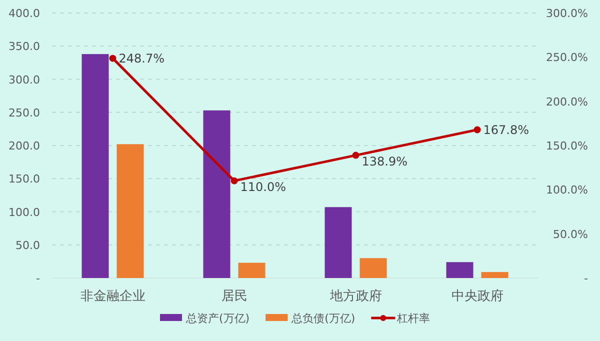 This screenshot has height=341, width=600. What do you see at coordinates (567, 101) in the screenshot?
I see `y2-tick-label: 200.0%` at bounding box center [567, 101].